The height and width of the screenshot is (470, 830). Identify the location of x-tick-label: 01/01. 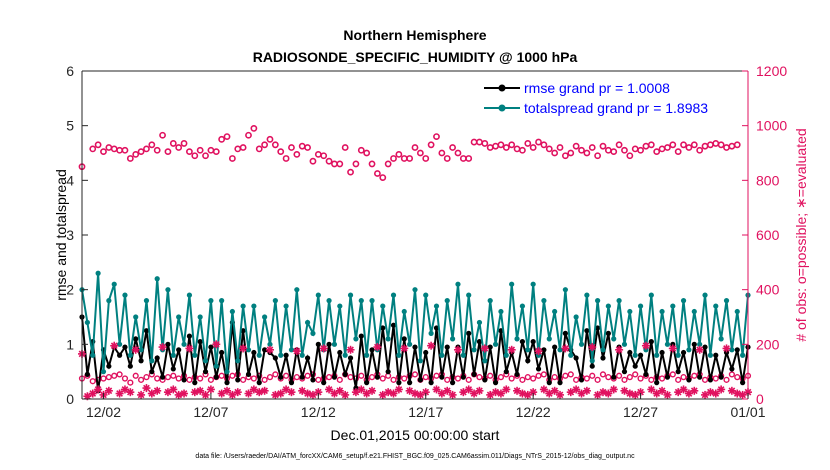
(747, 412).